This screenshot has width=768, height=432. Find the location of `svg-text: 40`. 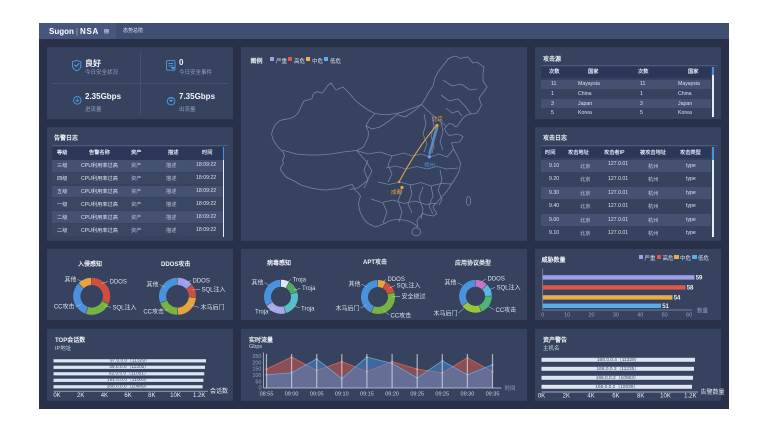

svg-text: 40 is located at coordinates (640, 316).